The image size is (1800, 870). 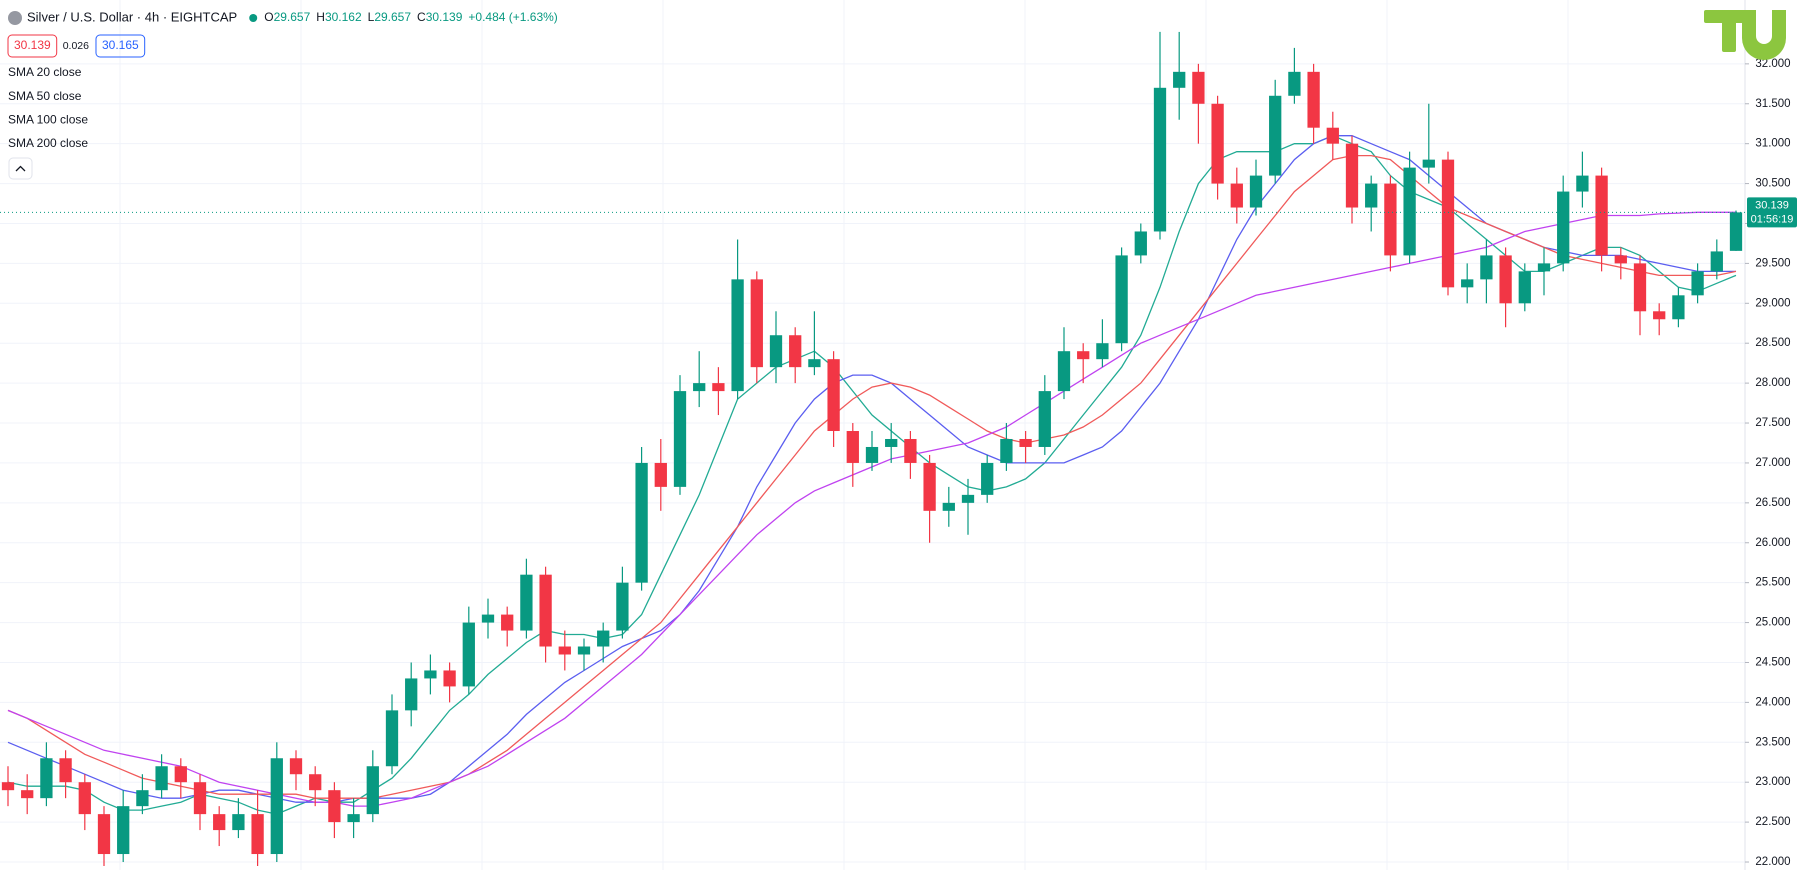 What do you see at coordinates (1772, 663) in the screenshot?
I see `y-tick-label: 24.500` at bounding box center [1772, 663].